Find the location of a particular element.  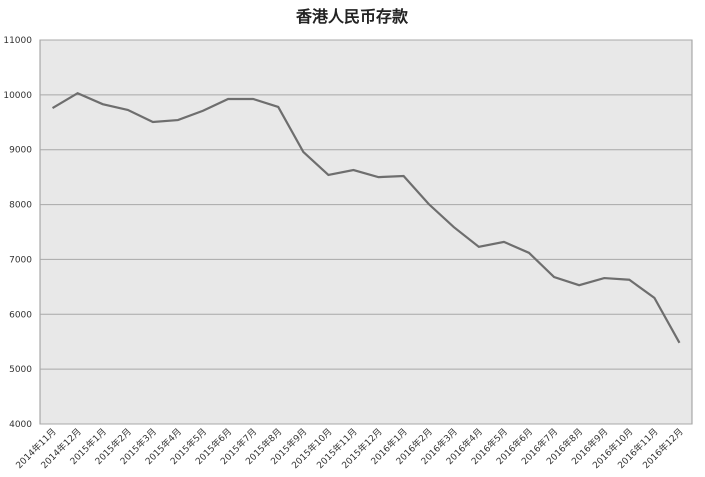

y-tick-label: 8000 is located at coordinates (20, 206).